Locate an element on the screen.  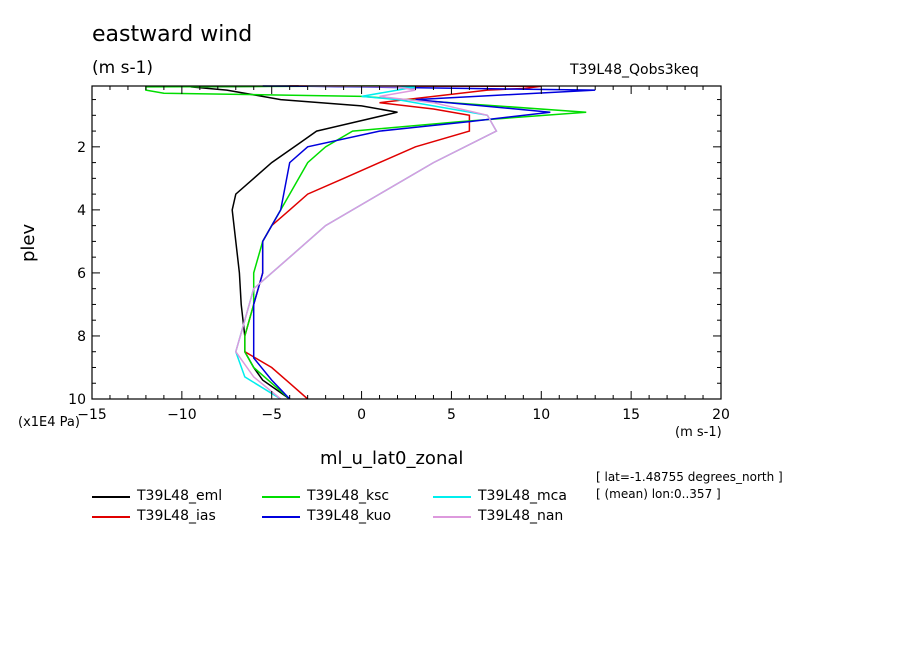
legend-label: T39L48_kuo is located at coordinates (349, 516).